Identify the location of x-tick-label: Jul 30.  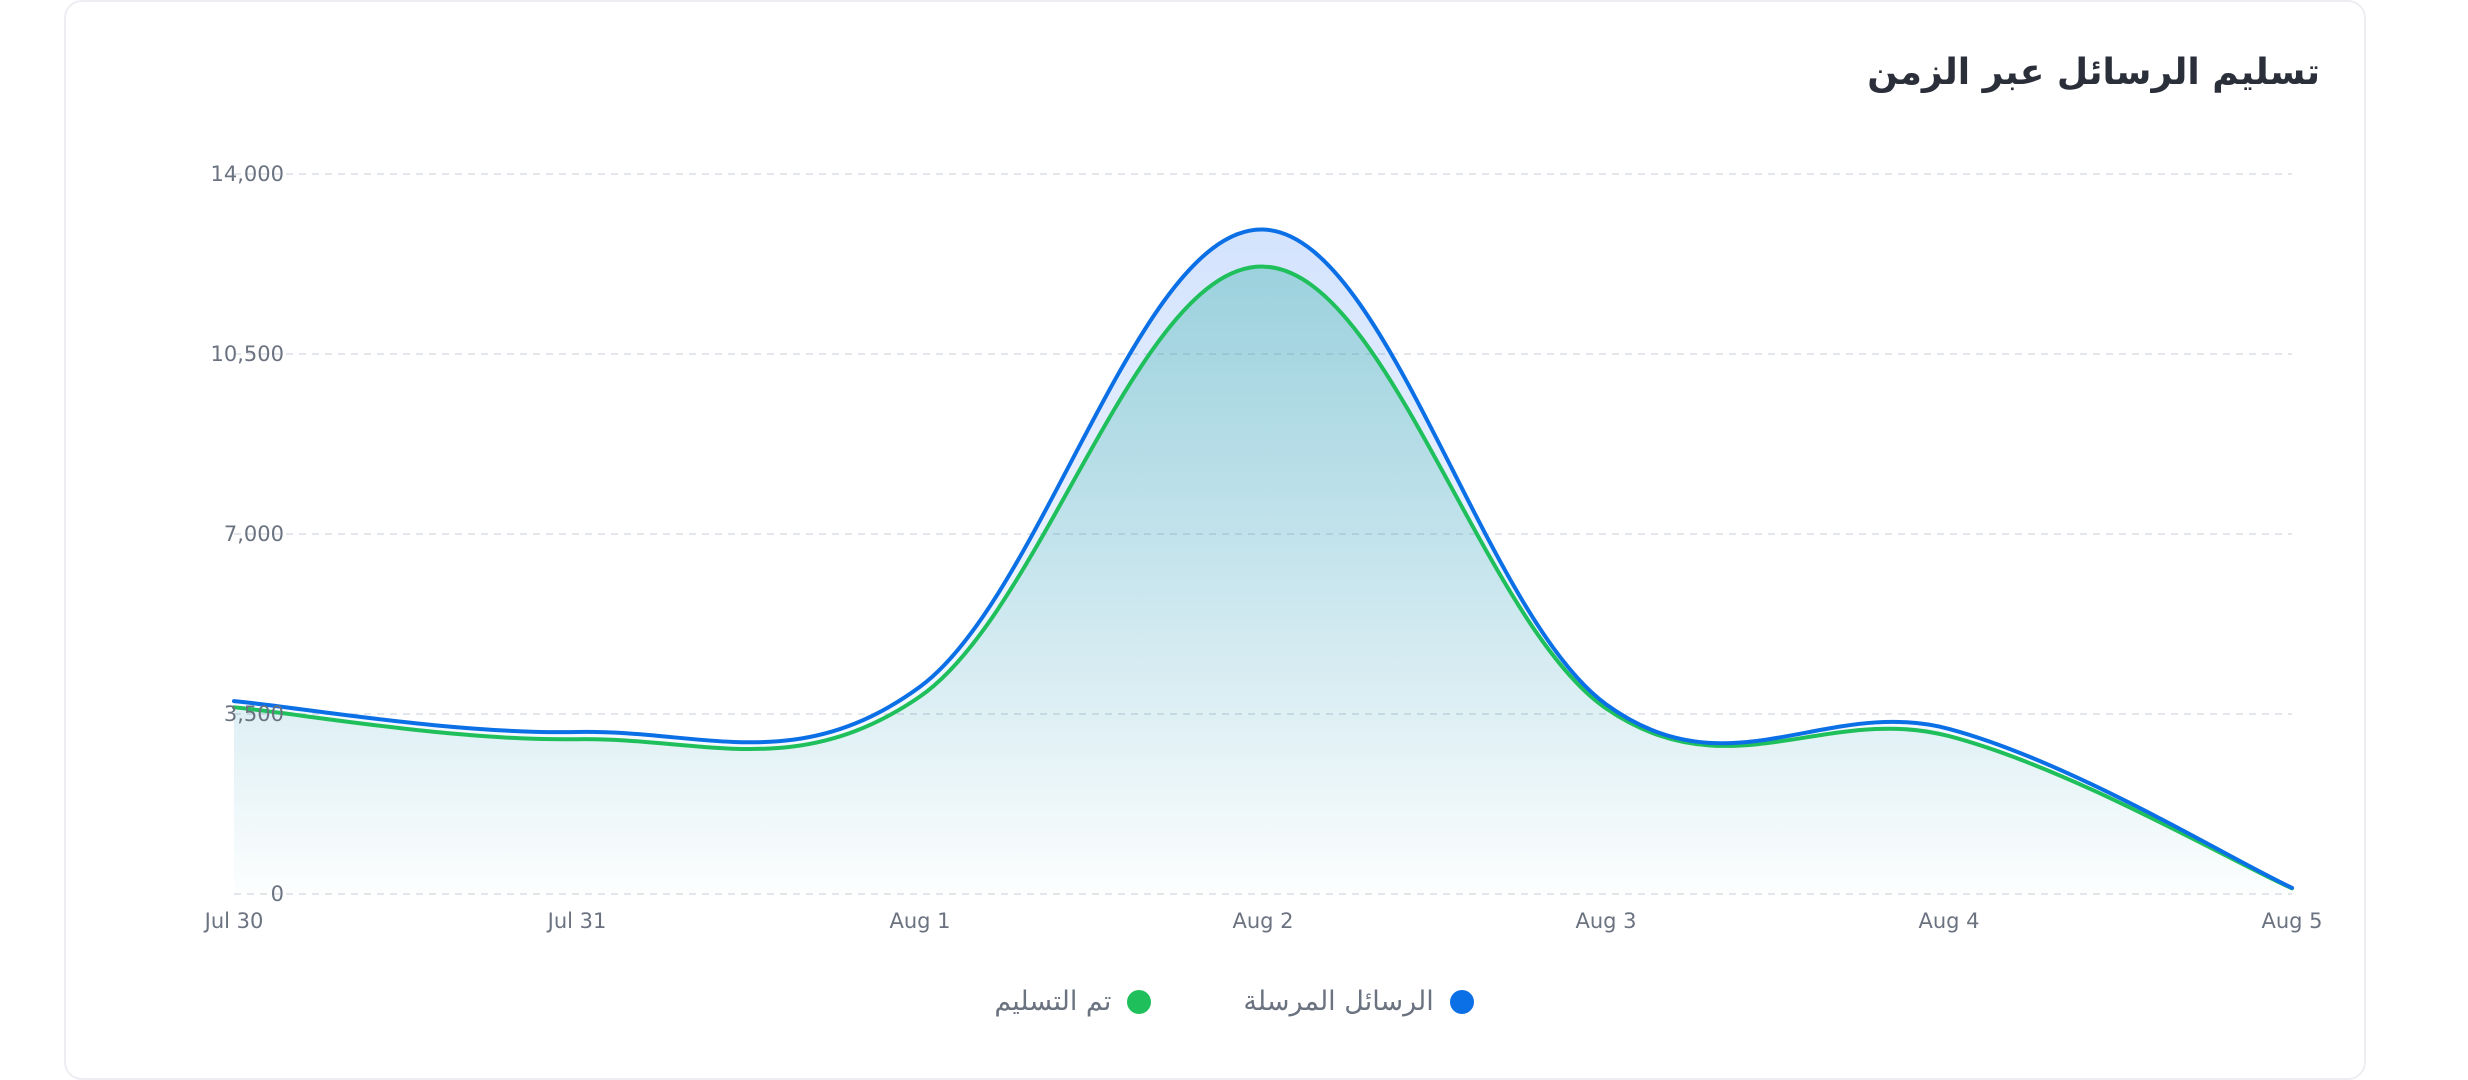
(233, 921).